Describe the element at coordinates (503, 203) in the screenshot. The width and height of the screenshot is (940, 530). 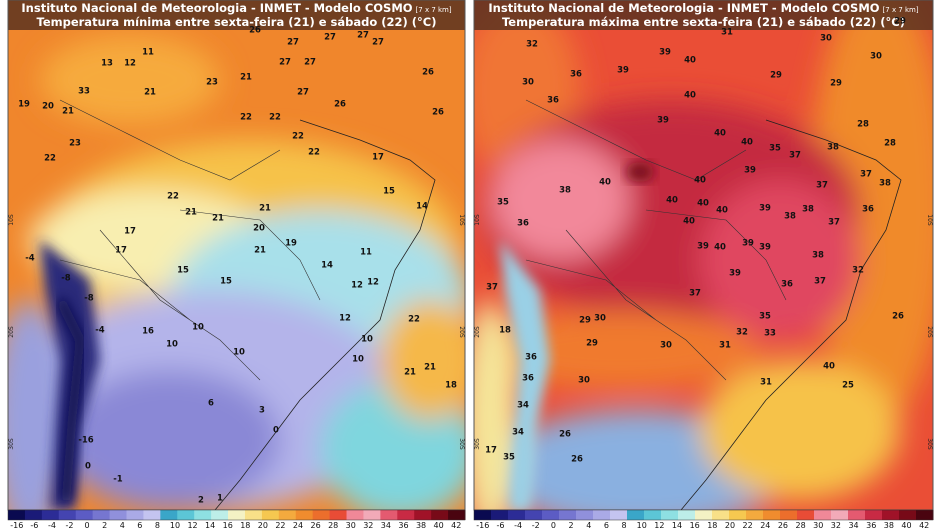
I see `temperature-label: 35` at that location.